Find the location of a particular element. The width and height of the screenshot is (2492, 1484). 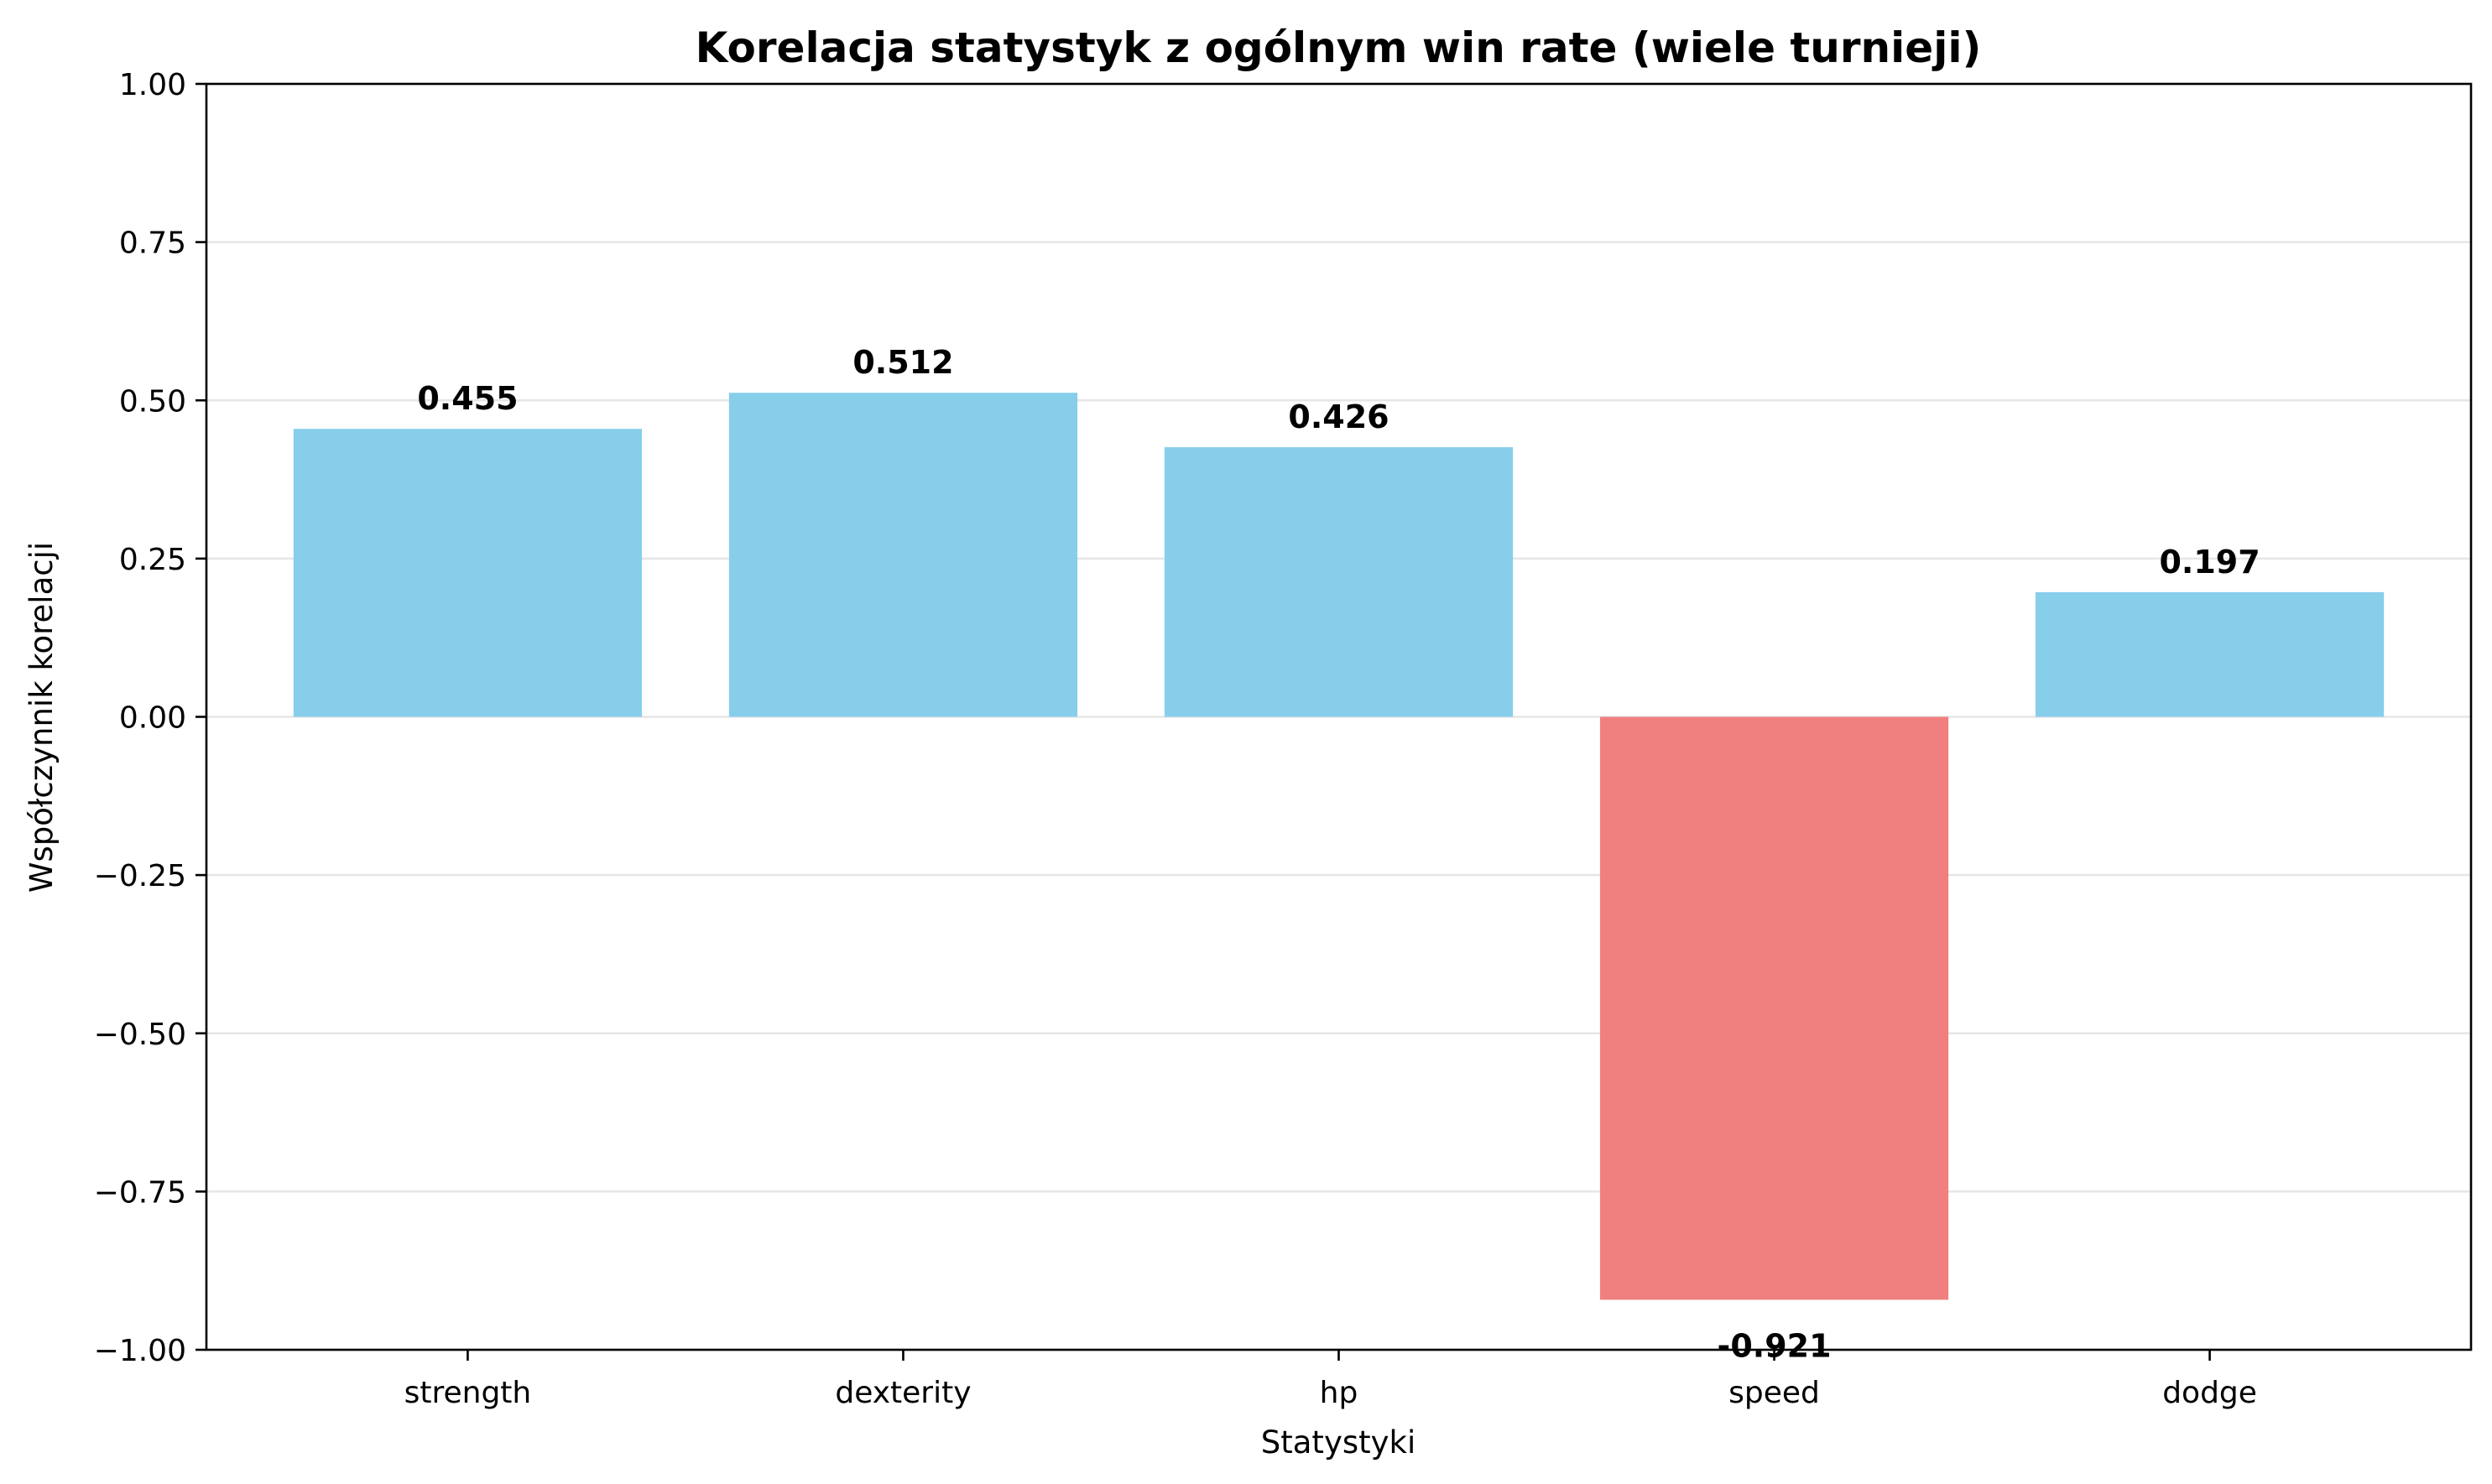

value-label-hp: 0.426 is located at coordinates (1339, 416).